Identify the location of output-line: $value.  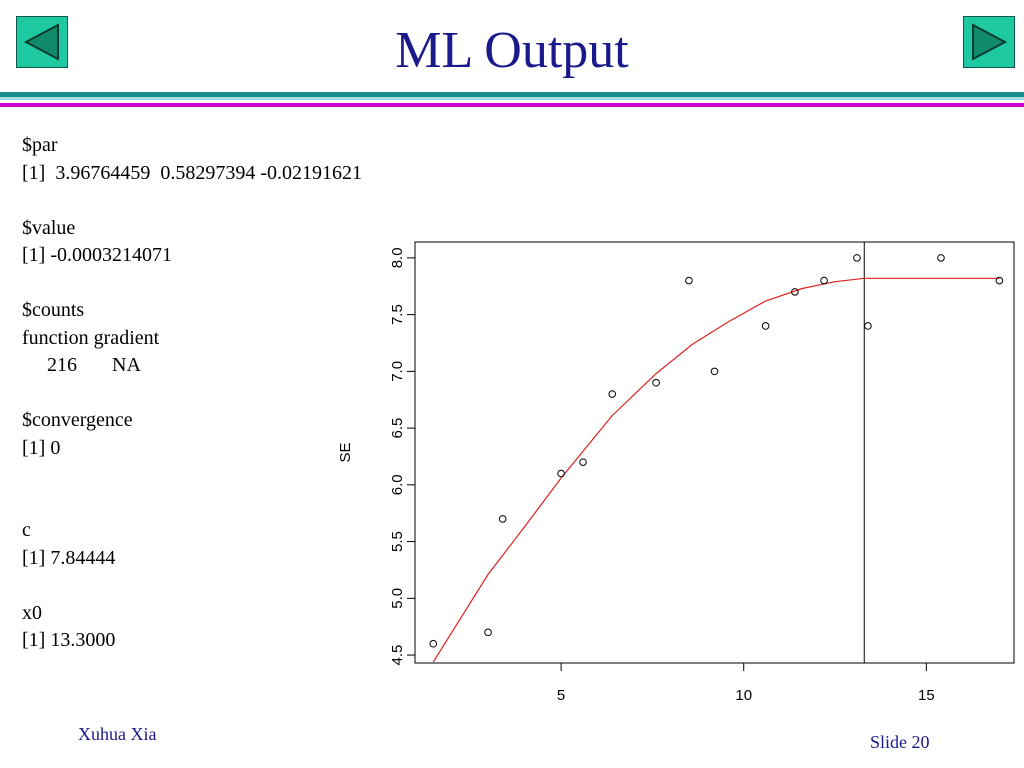
(49, 227).